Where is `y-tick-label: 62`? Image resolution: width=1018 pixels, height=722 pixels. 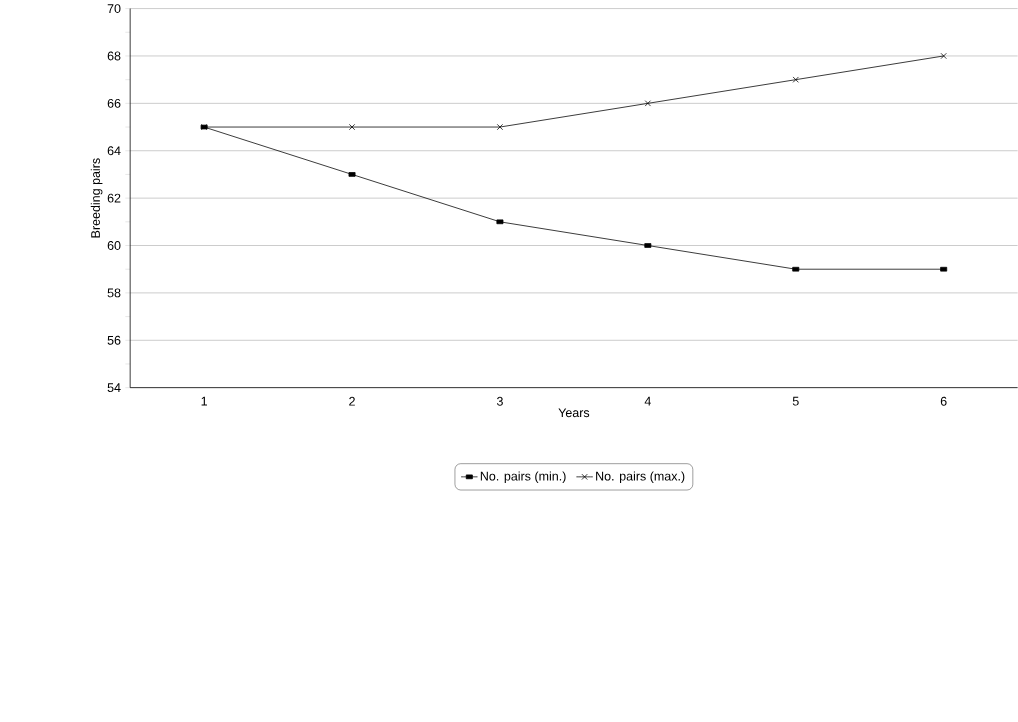
y-tick-label: 62 is located at coordinates (114, 198).